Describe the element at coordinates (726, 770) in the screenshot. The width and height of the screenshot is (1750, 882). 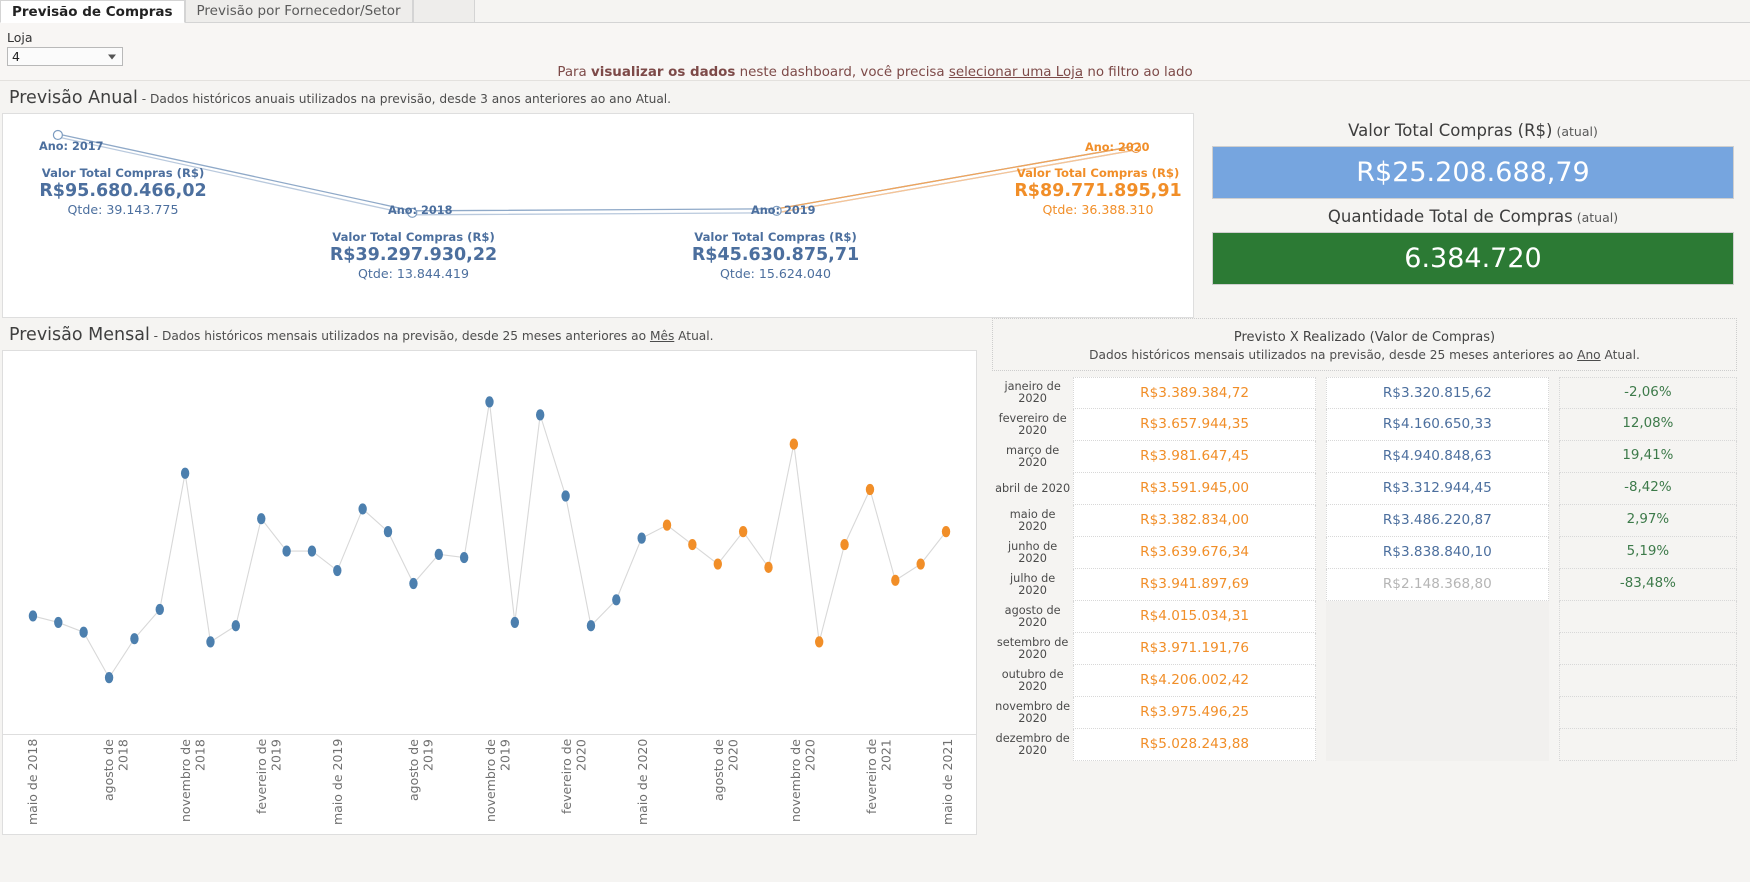
I see `monthly-x-tick-label: agosto de 2020` at that location.